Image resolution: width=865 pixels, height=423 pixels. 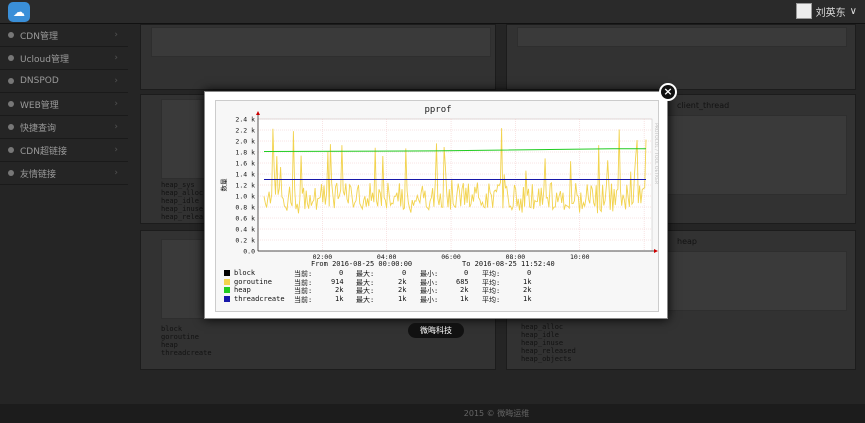 I want to click on to-label: To 2016-08-25 11:52:40, so click(x=508, y=264).